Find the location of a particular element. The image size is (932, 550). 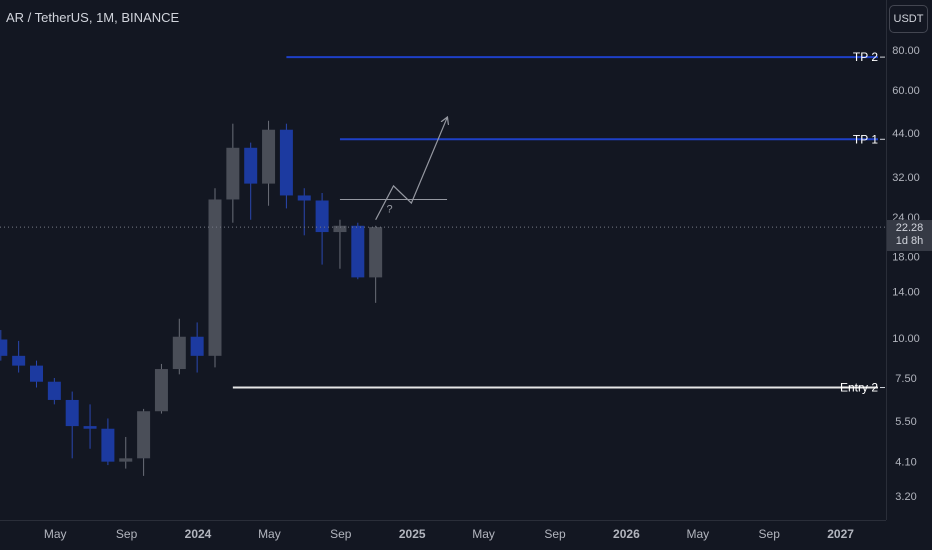

question-mark: ? is located at coordinates (389, 209).